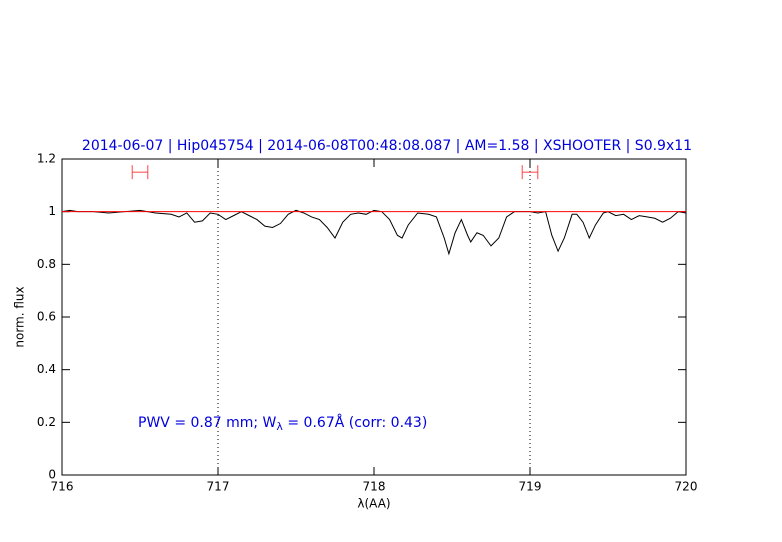 This screenshot has width=782, height=542. Describe the element at coordinates (207, 423) in the screenshot. I see `annotation-text: PWV = 0.87 mm; W` at that location.